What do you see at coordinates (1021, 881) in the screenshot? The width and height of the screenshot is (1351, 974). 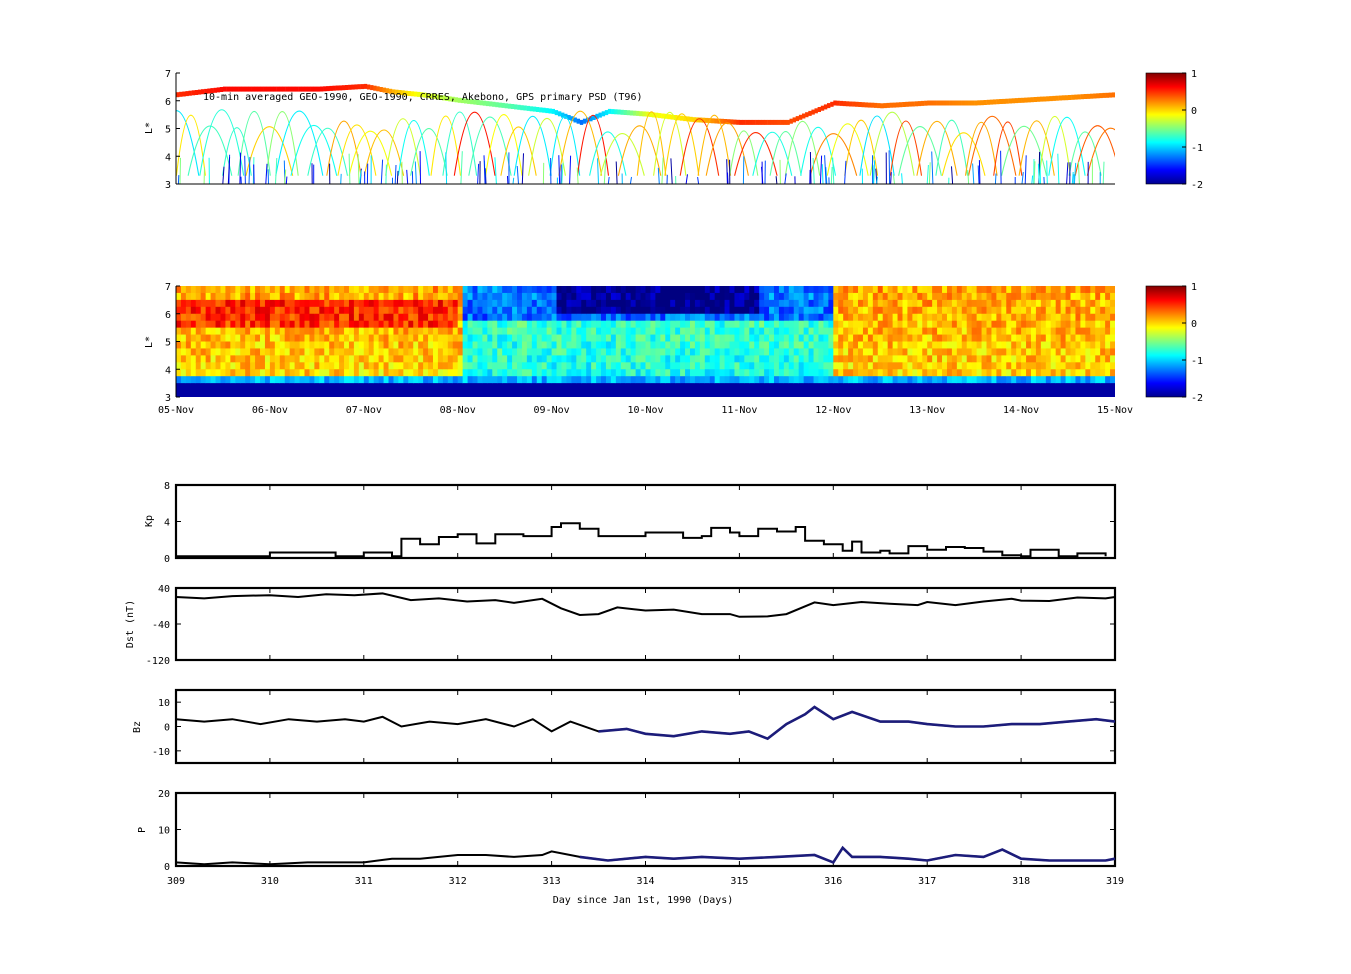 I see `x-tick-label: 318` at bounding box center [1021, 881].